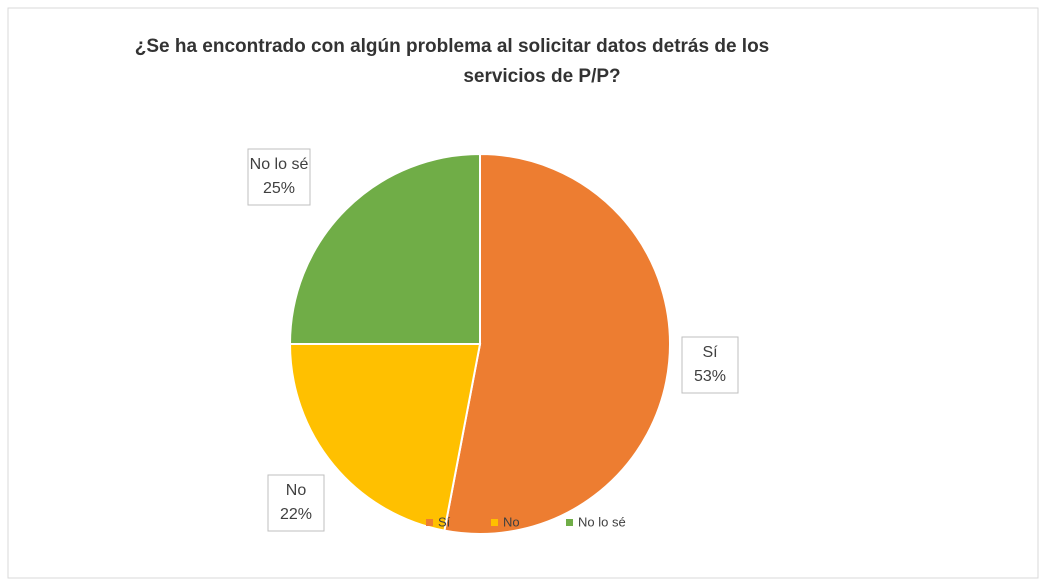 This screenshot has width=1047, height=588. I want to click on legend-label: No lo sé, so click(602, 521).